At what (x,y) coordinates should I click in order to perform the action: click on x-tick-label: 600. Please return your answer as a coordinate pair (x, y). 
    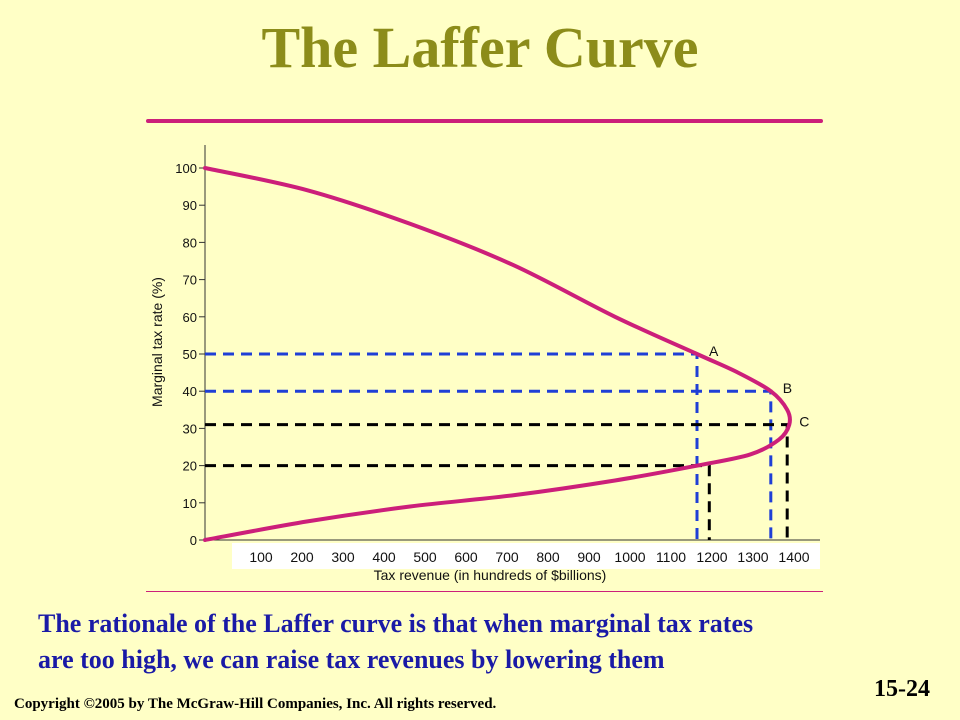
    Looking at the image, I should click on (466, 557).